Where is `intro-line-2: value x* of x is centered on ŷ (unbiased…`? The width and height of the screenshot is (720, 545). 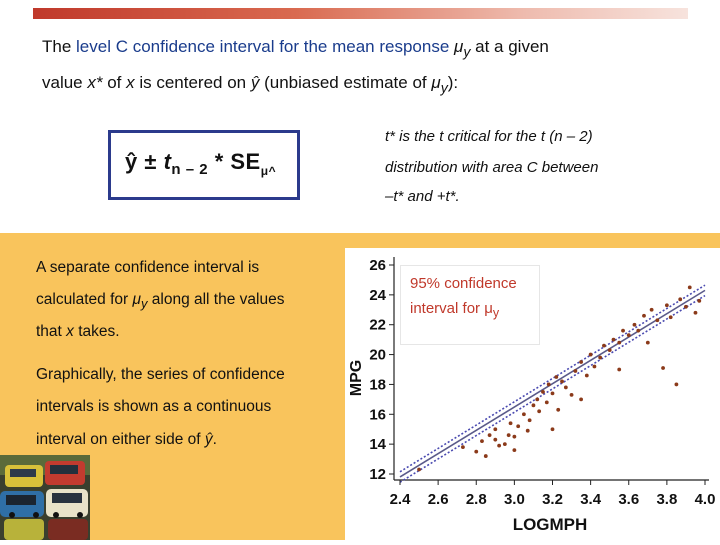
intro-line-2: value x* of x is centered on ŷ (unbiased… is located at coordinates (250, 85).